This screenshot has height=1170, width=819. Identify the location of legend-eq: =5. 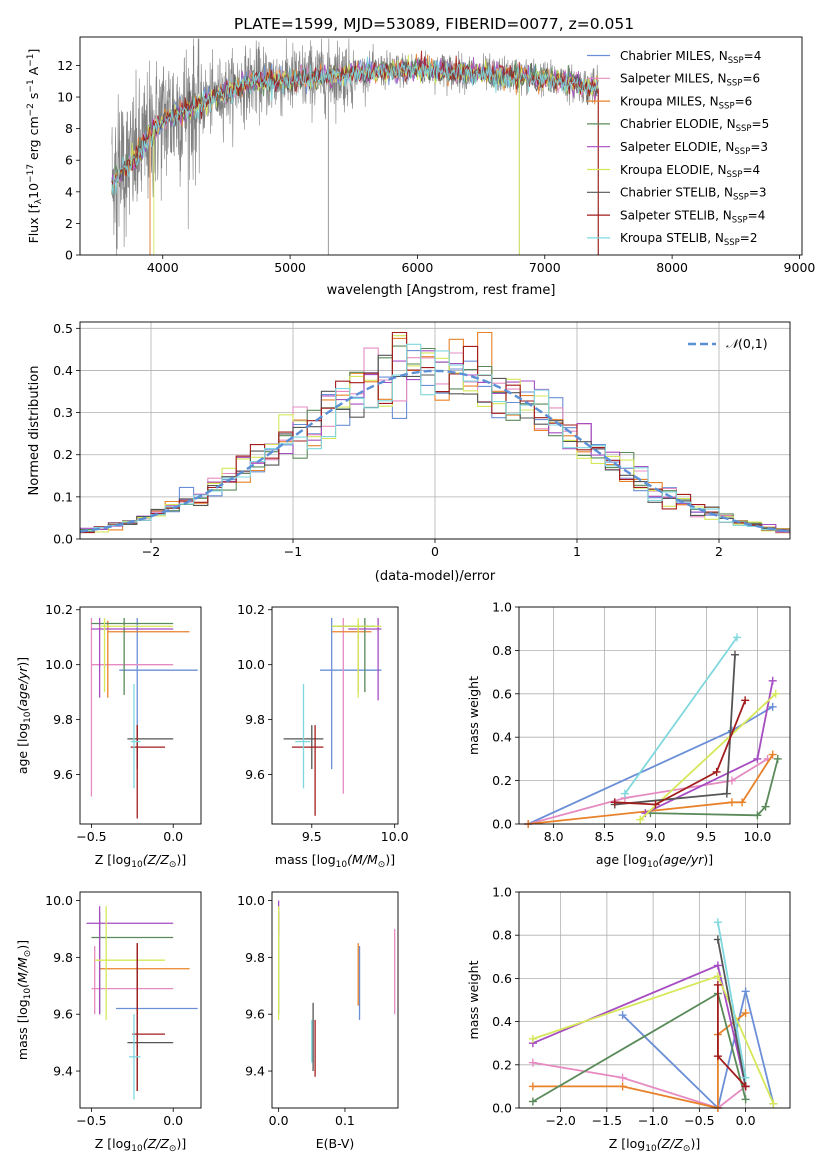
(761, 124).